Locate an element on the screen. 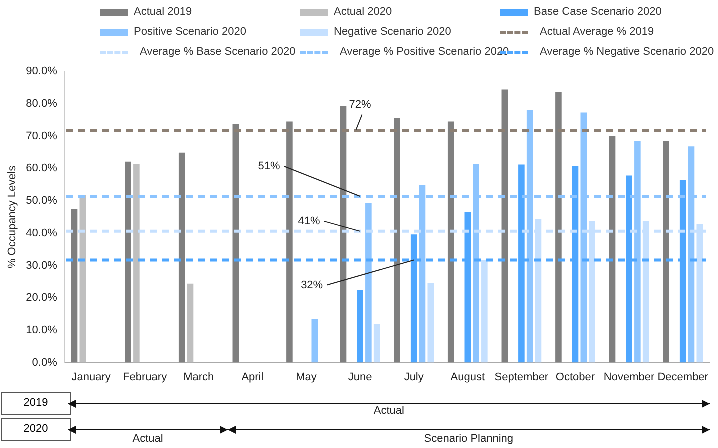 The height and width of the screenshot is (448, 718). y-tick-label: 60.0% is located at coordinates (42, 168).